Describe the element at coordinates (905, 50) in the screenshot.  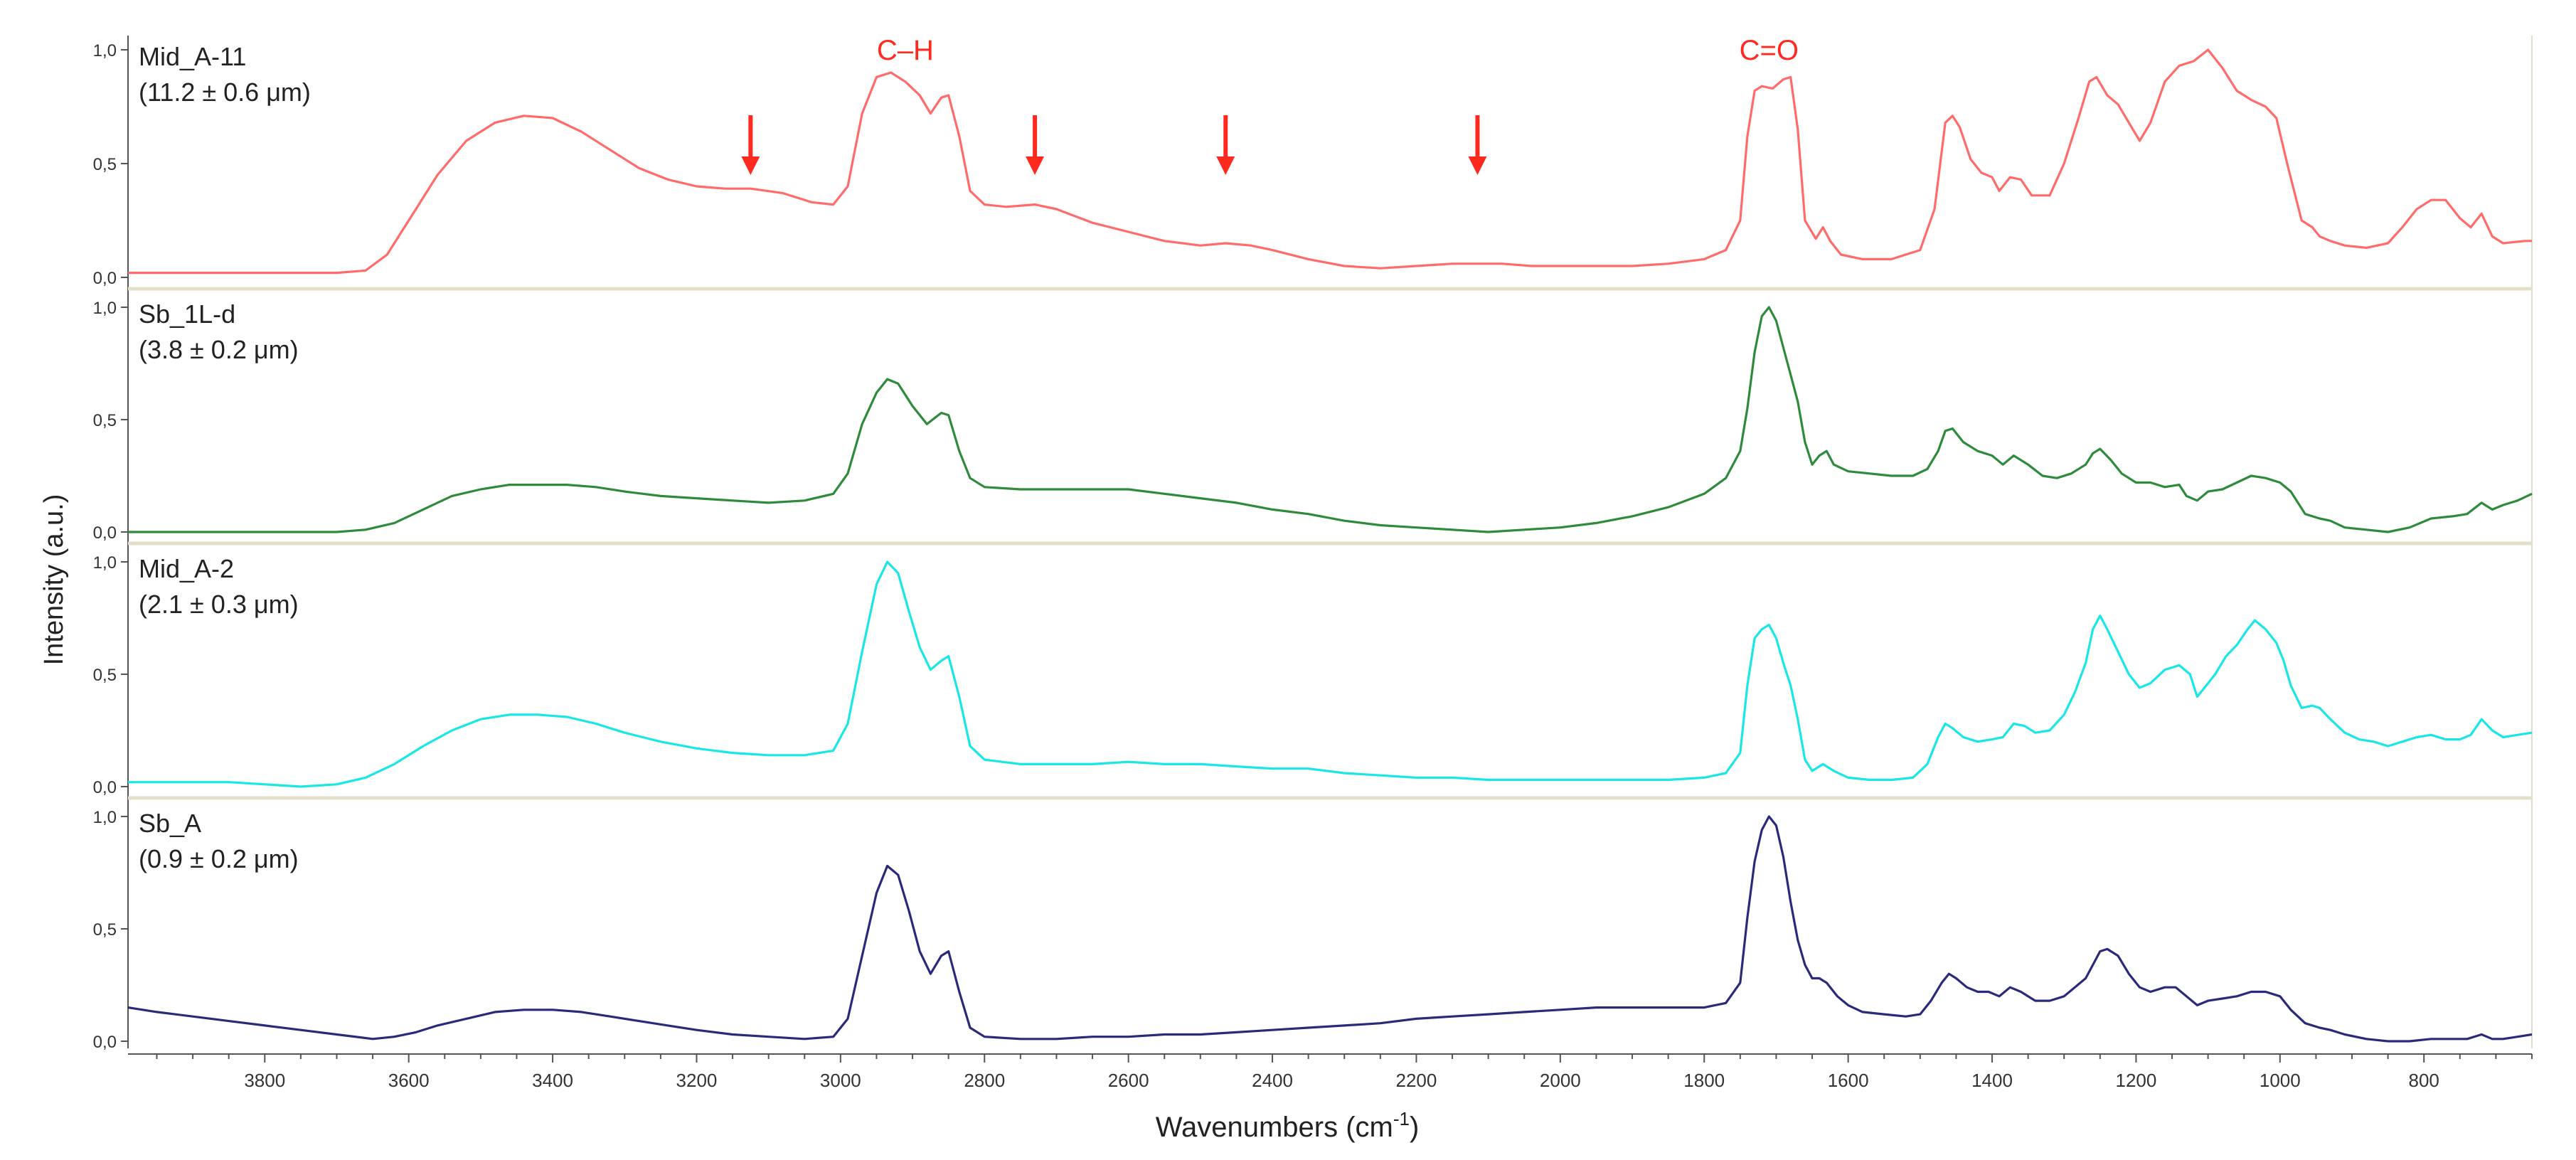
I see `peak-annotation: C–H` at that location.